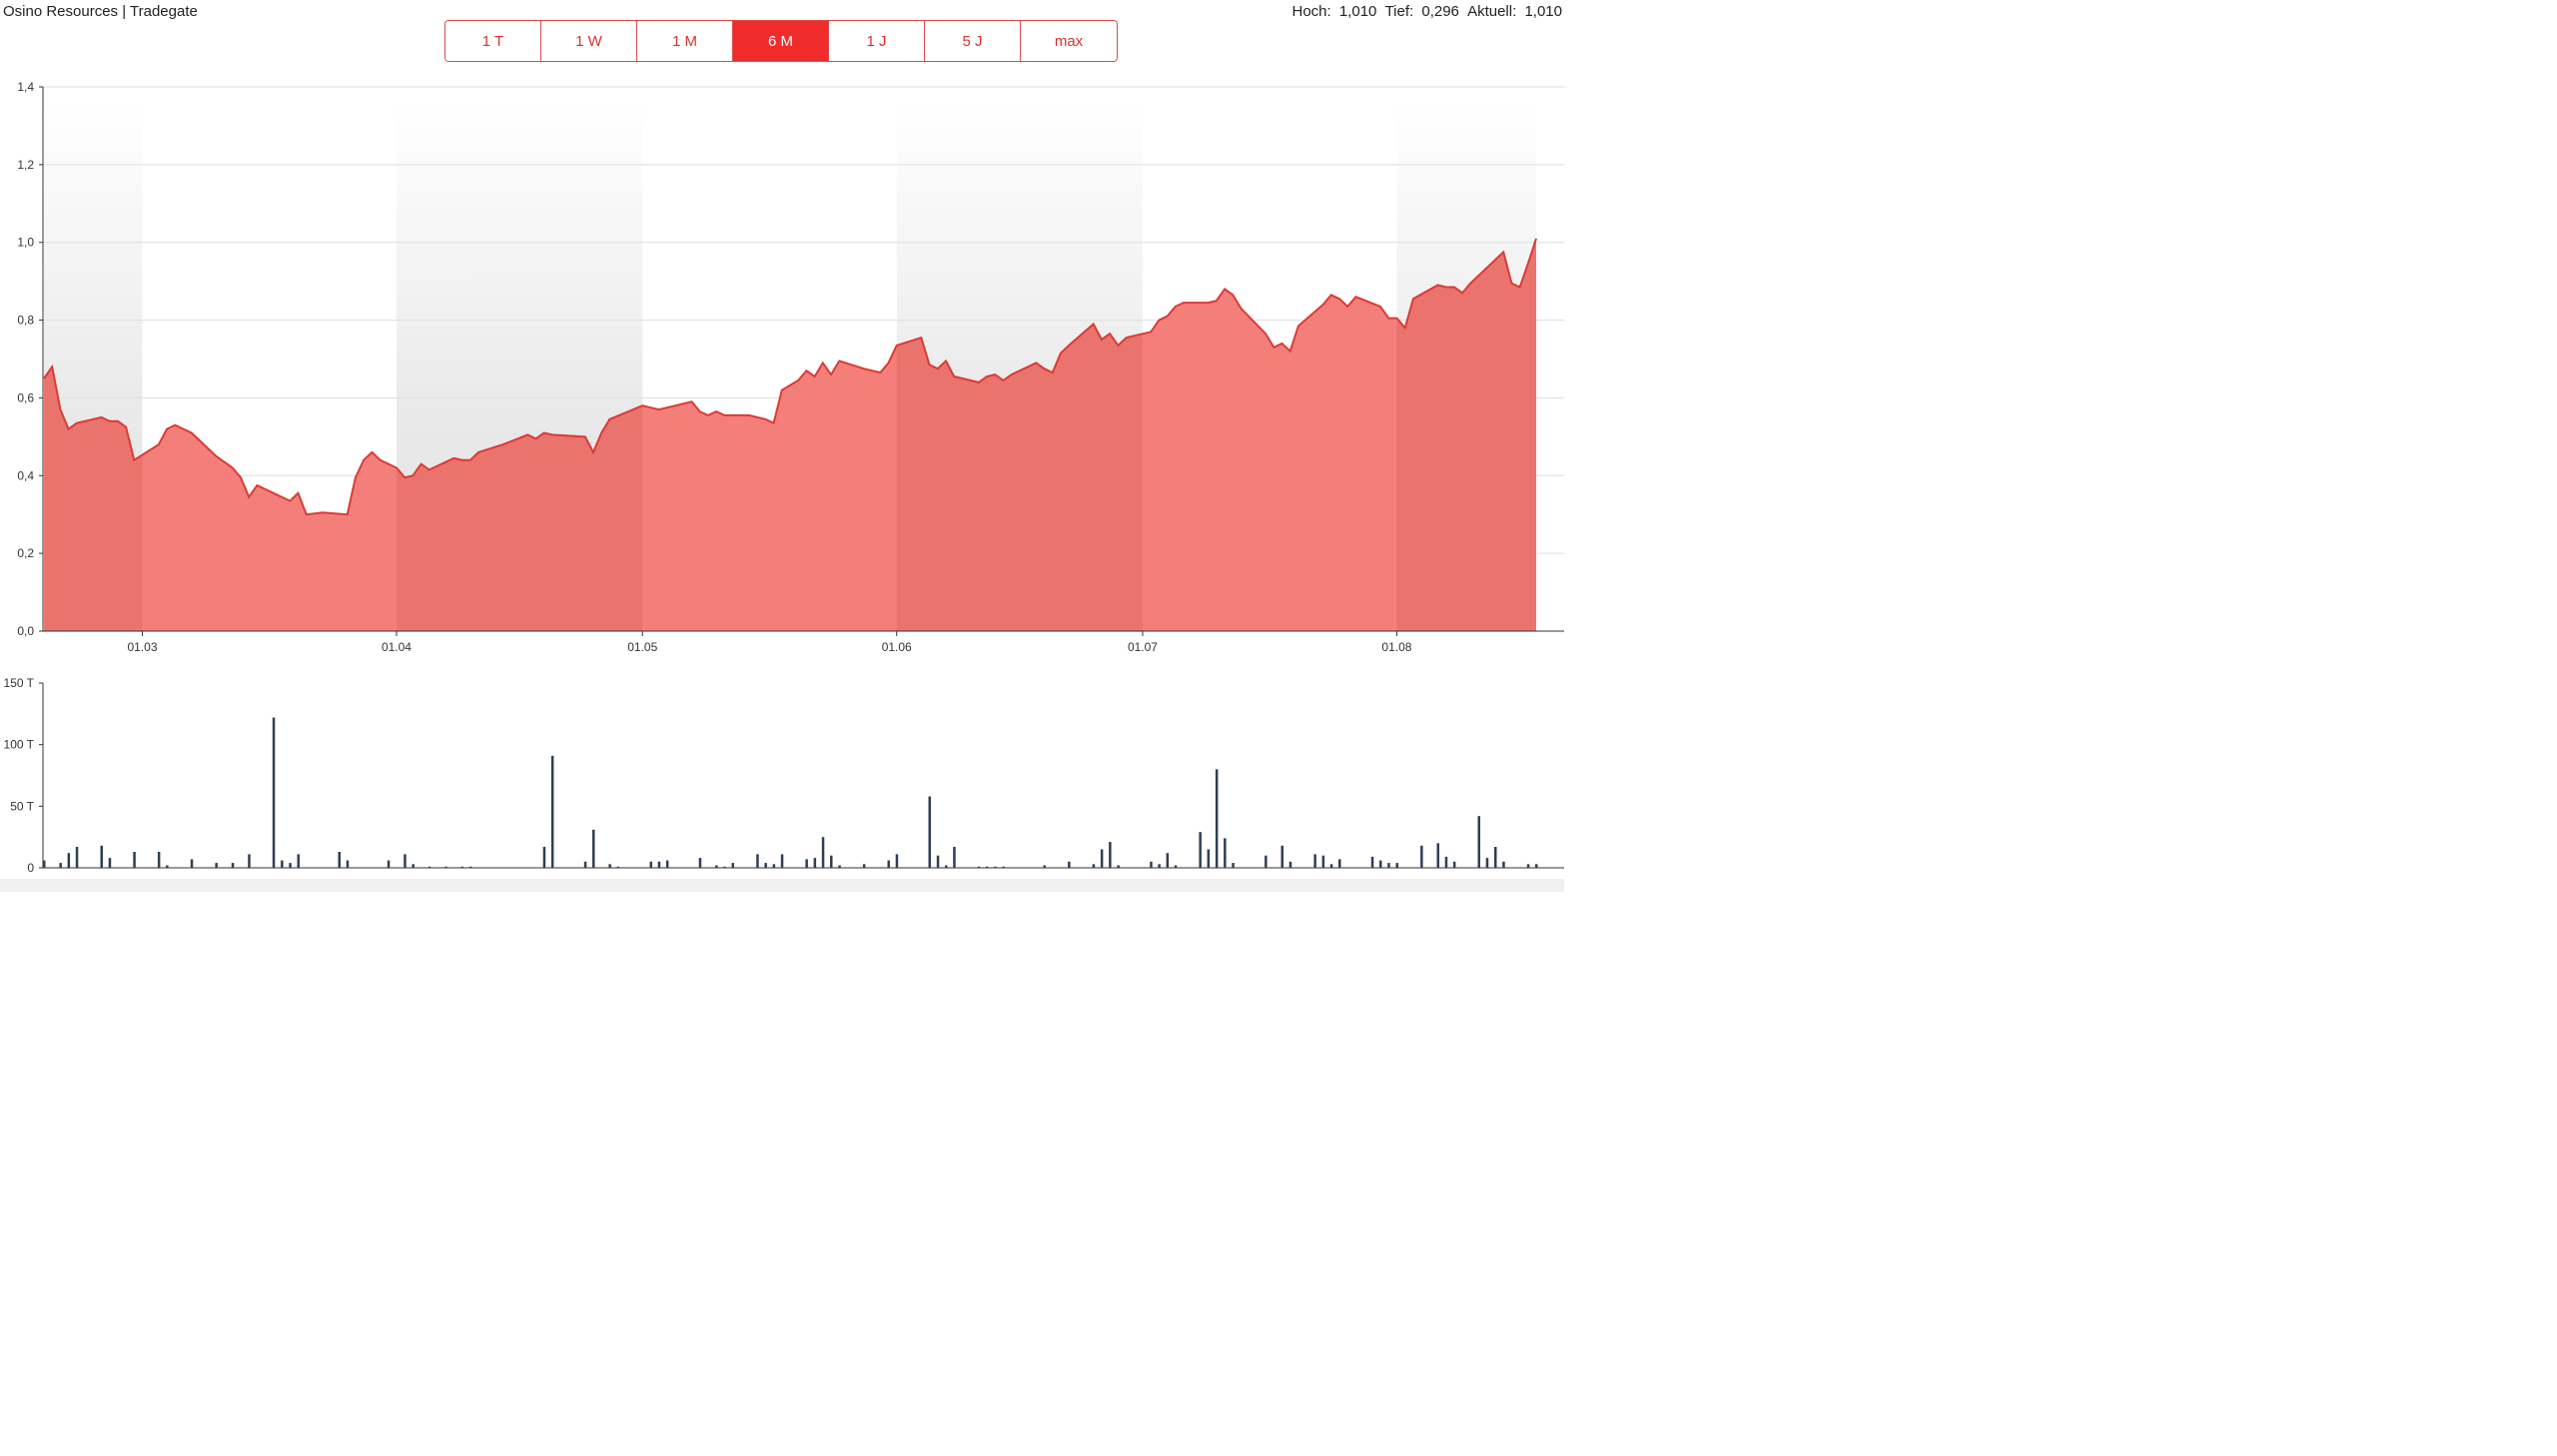  Describe the element at coordinates (25, 321) in the screenshot. I see `y-tick-label: 0,8` at that location.